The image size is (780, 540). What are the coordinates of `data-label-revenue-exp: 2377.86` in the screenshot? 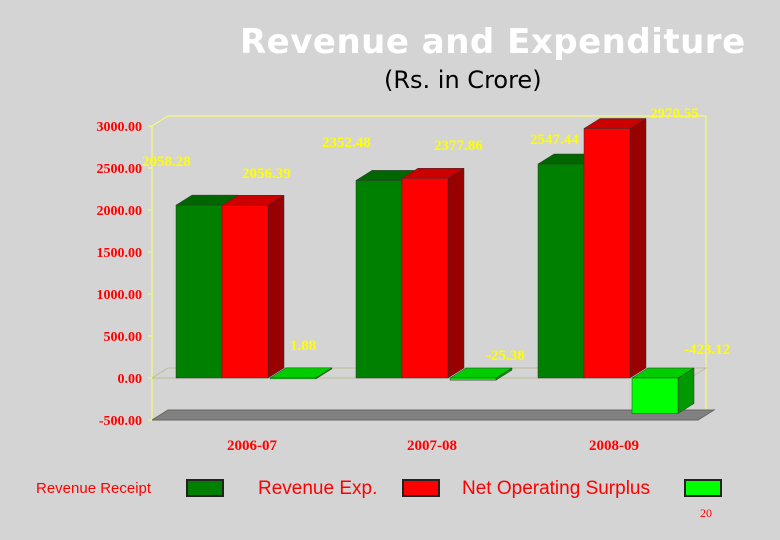 It's located at (458, 146).